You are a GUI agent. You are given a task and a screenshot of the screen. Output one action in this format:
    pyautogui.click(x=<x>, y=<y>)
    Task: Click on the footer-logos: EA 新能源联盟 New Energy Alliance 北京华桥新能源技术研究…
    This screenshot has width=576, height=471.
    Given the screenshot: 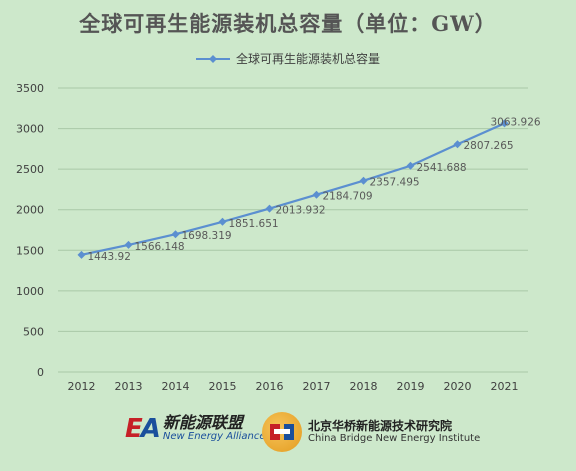 What is the action you would take?
    pyautogui.click(x=288, y=435)
    